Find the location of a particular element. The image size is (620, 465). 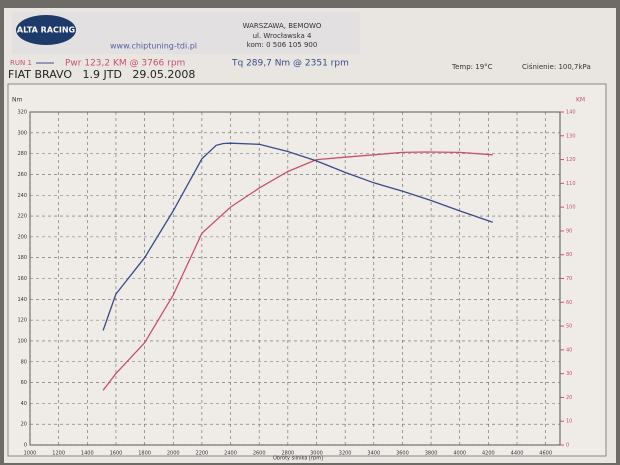

x-tick-label: 4600 is located at coordinates (545, 454).